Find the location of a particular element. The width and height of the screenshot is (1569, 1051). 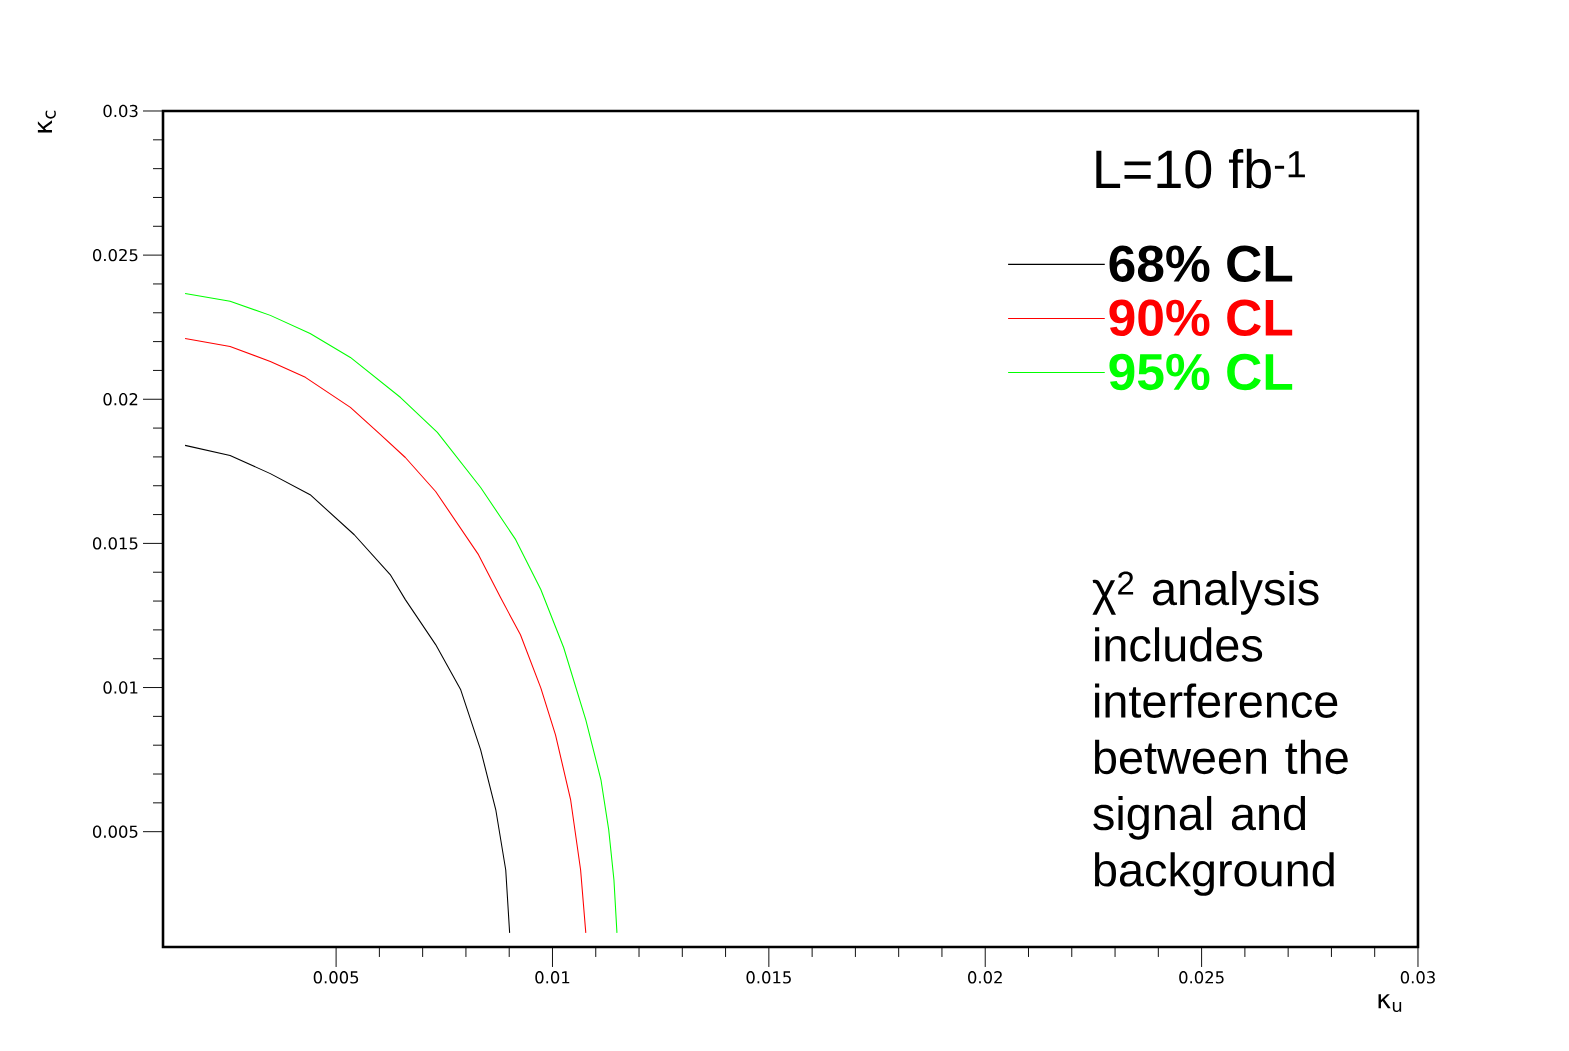

y-tick-label: 0.02 is located at coordinates (120, 399).